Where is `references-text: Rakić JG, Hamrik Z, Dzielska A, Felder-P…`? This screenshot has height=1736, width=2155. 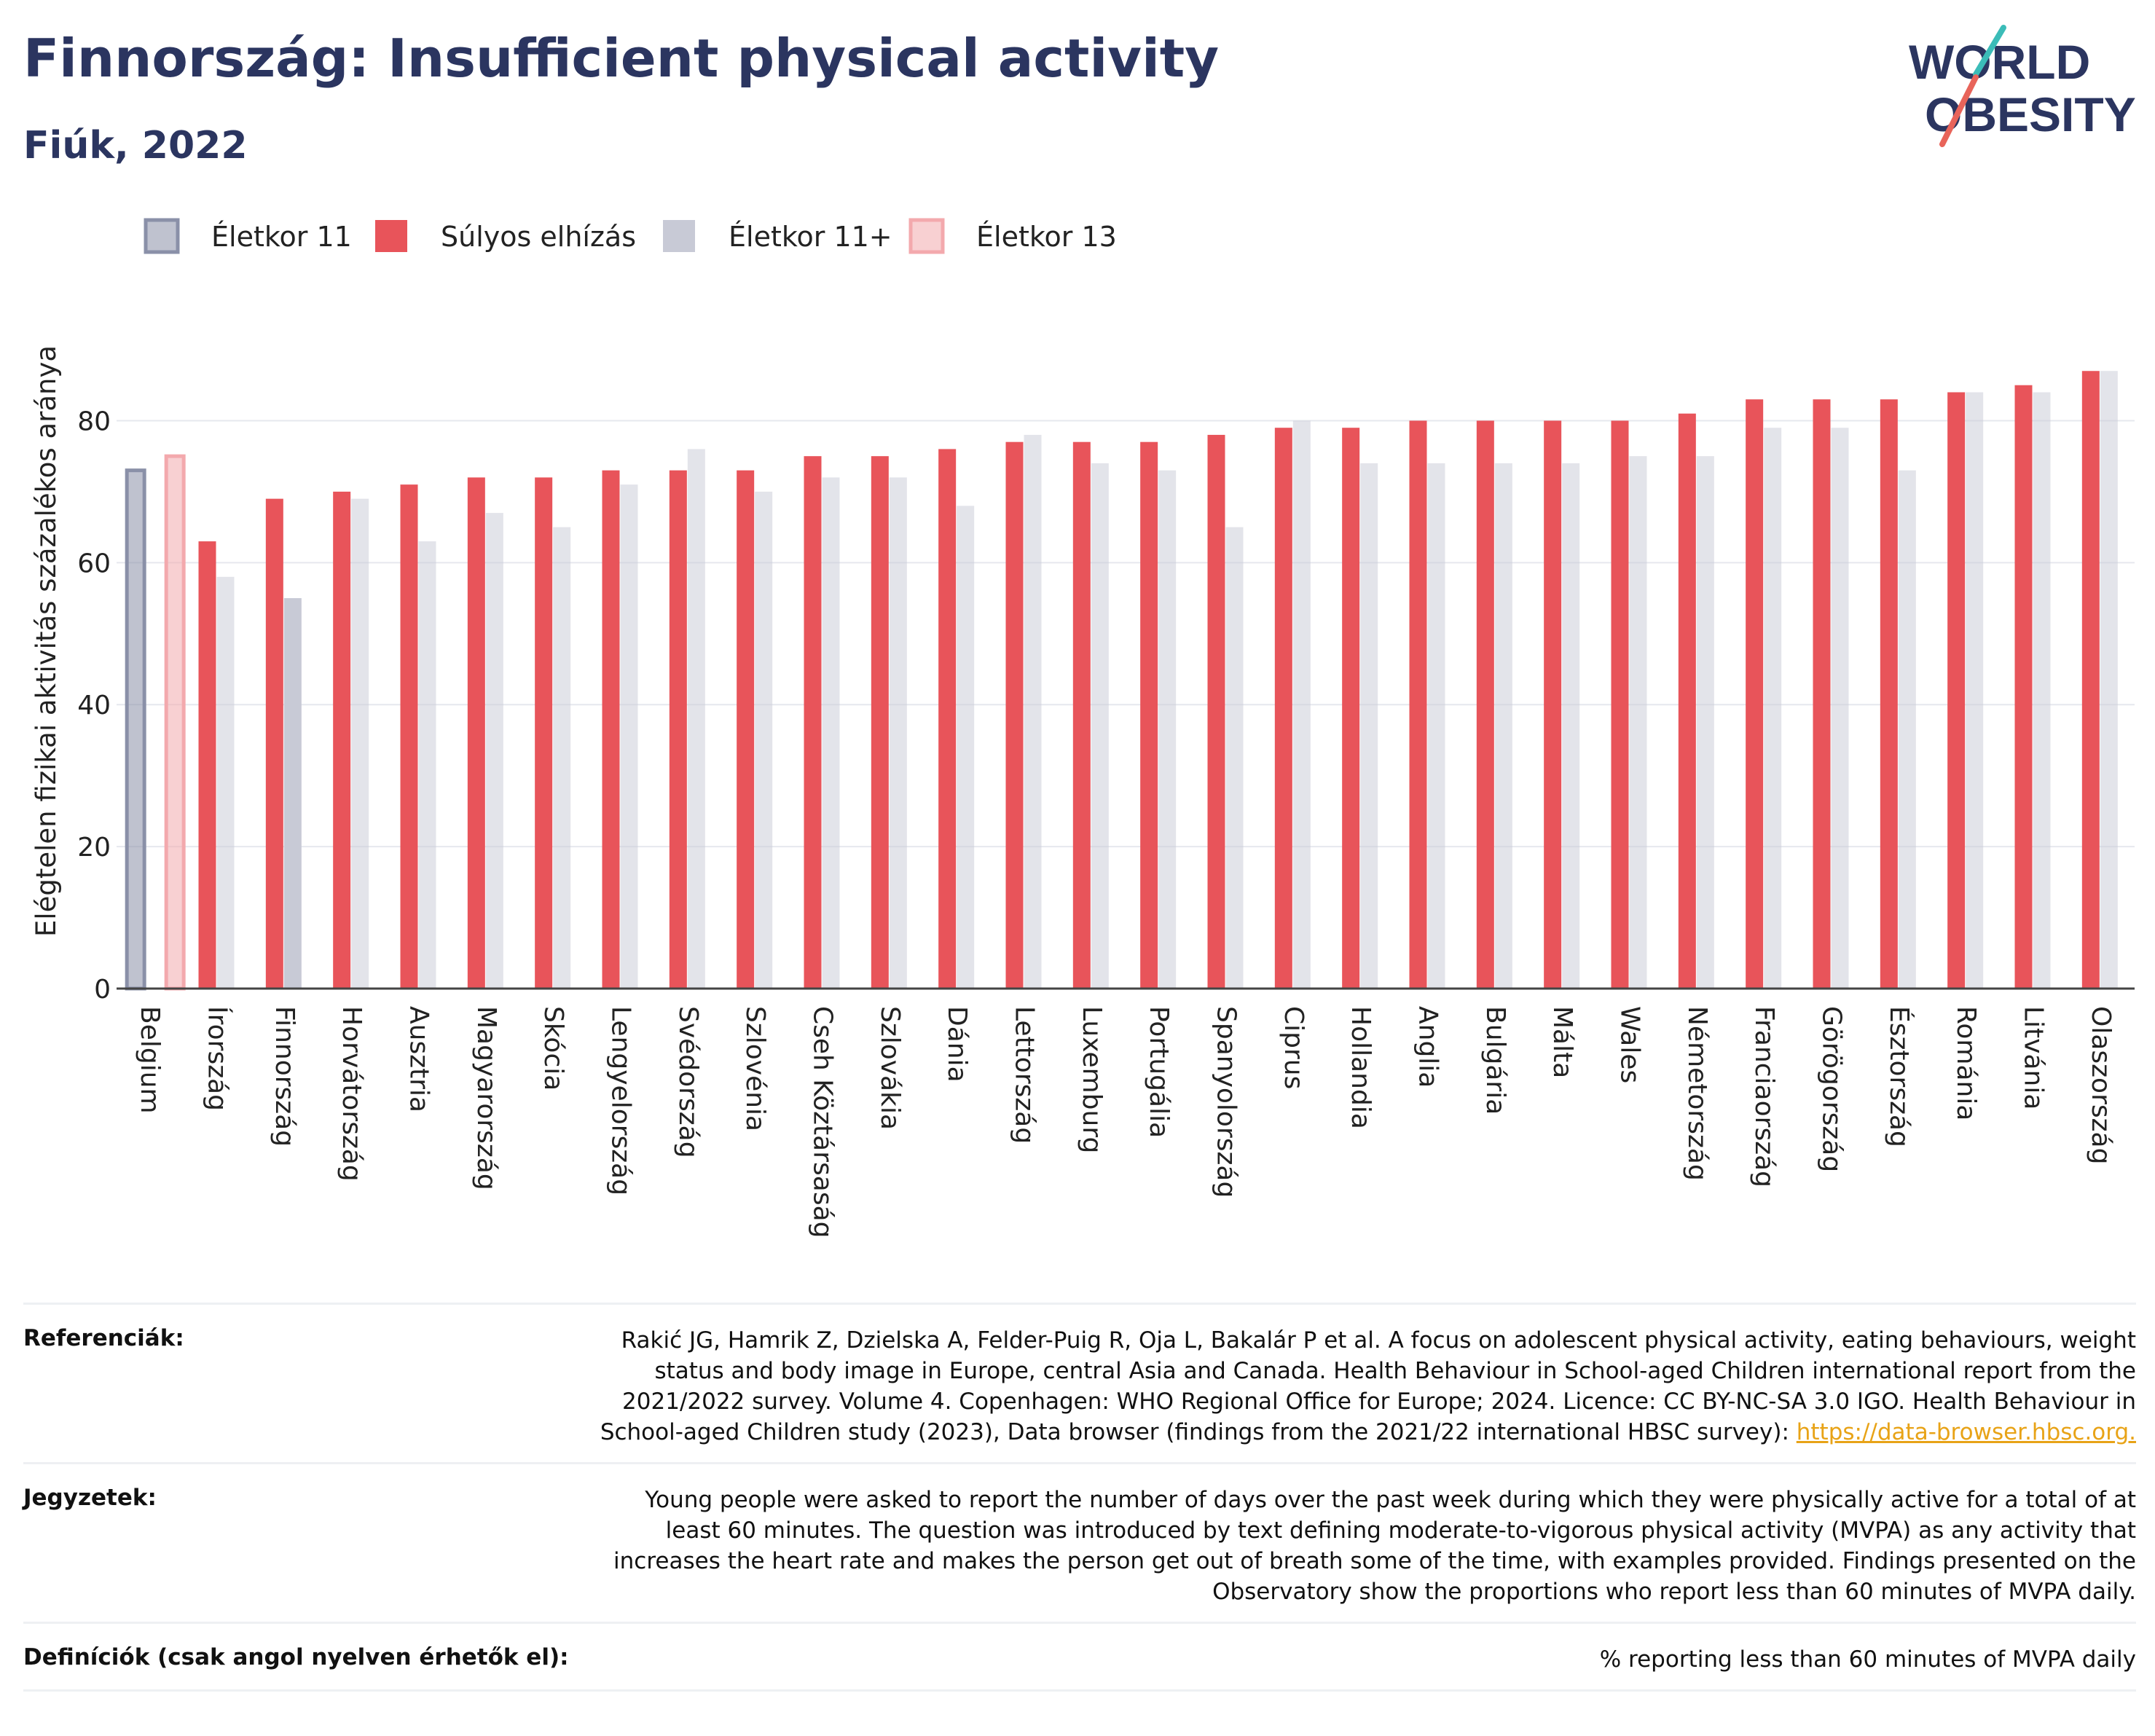 references-text: Rakić JG, Hamrik Z, Dzielska A, Felder-P… is located at coordinates (1364, 1386).